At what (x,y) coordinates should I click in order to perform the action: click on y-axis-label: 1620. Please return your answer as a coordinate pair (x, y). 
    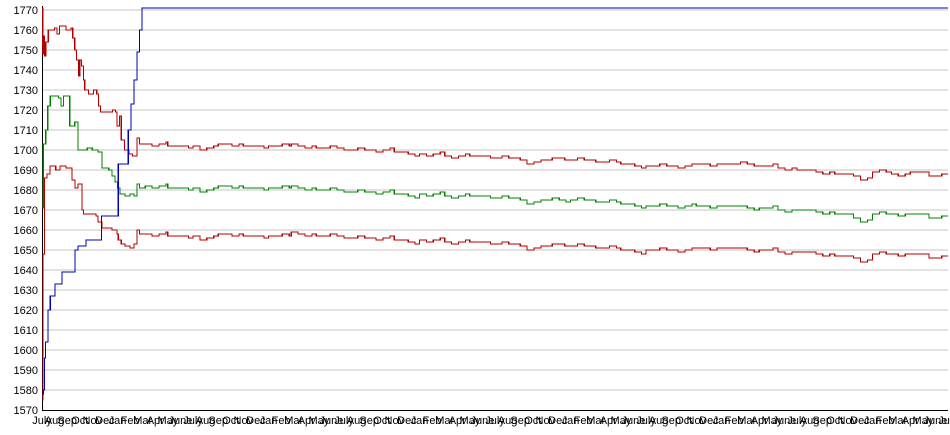
    Looking at the image, I should click on (26, 311).